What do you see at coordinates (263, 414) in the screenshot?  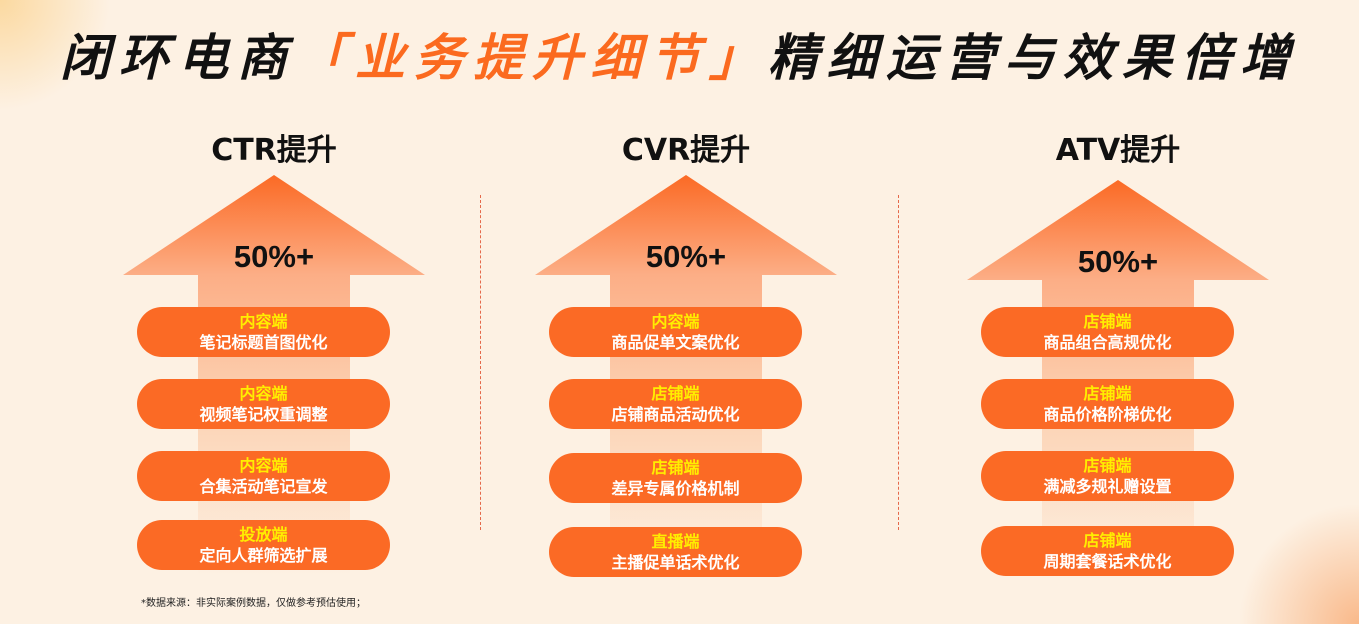 I see `tactic-label: 视频笔记权重调整` at bounding box center [263, 414].